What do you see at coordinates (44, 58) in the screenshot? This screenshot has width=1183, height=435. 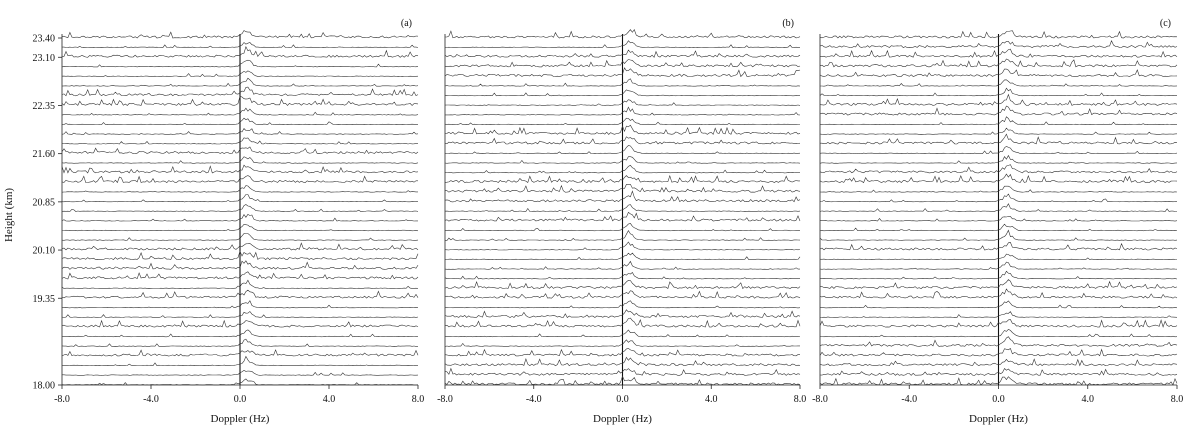 I see `y-tick-label: 23.10` at bounding box center [44, 58].